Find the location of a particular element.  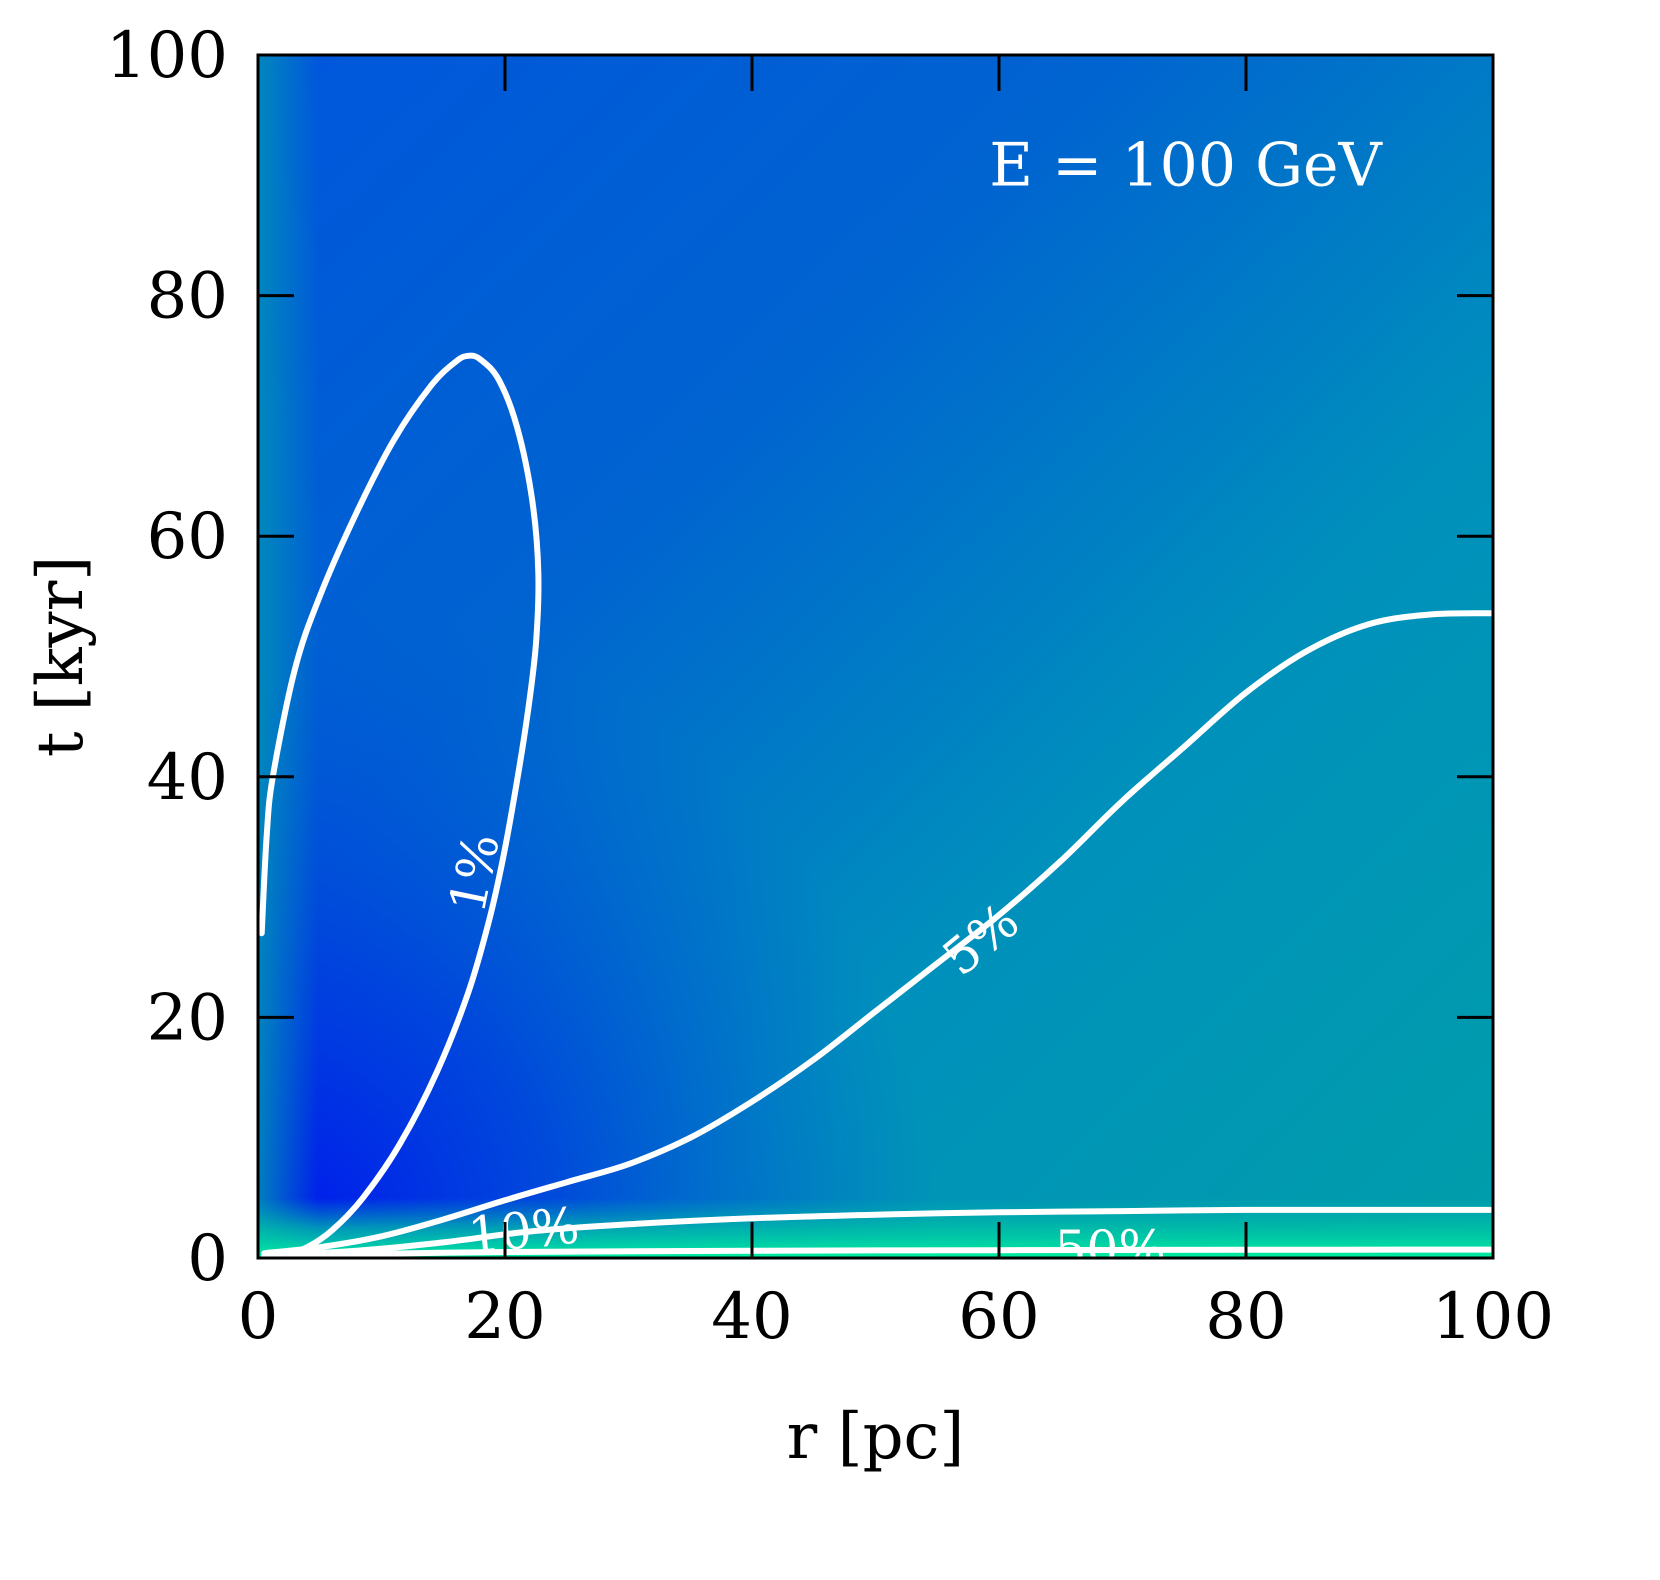

contour-label-50pct: 50% is located at coordinates (1110, 1249).